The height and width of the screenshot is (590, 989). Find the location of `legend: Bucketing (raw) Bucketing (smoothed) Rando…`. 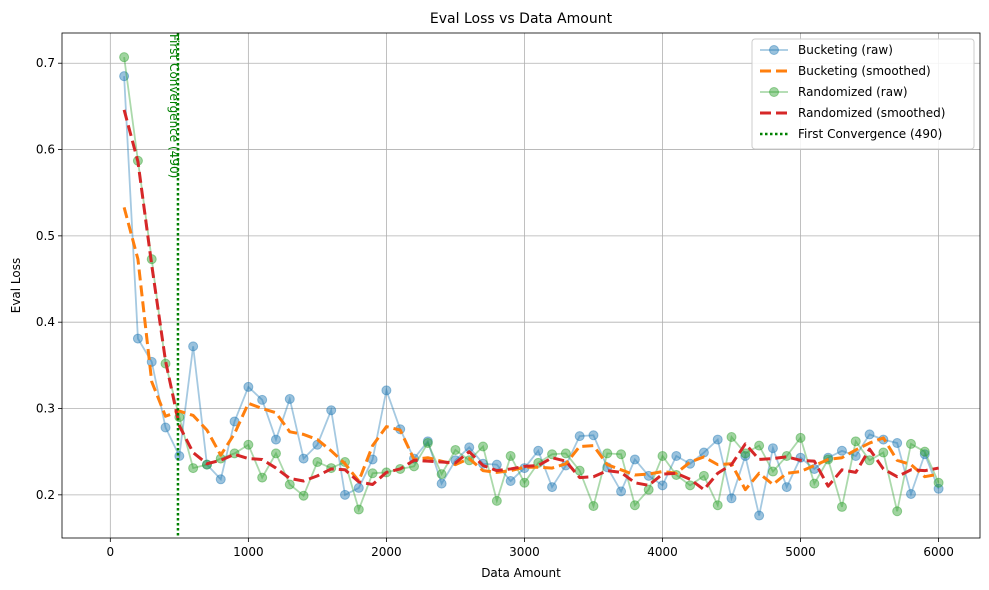

legend: Bucketing (raw) Bucketing (smoothed) Rando… is located at coordinates (863, 94).